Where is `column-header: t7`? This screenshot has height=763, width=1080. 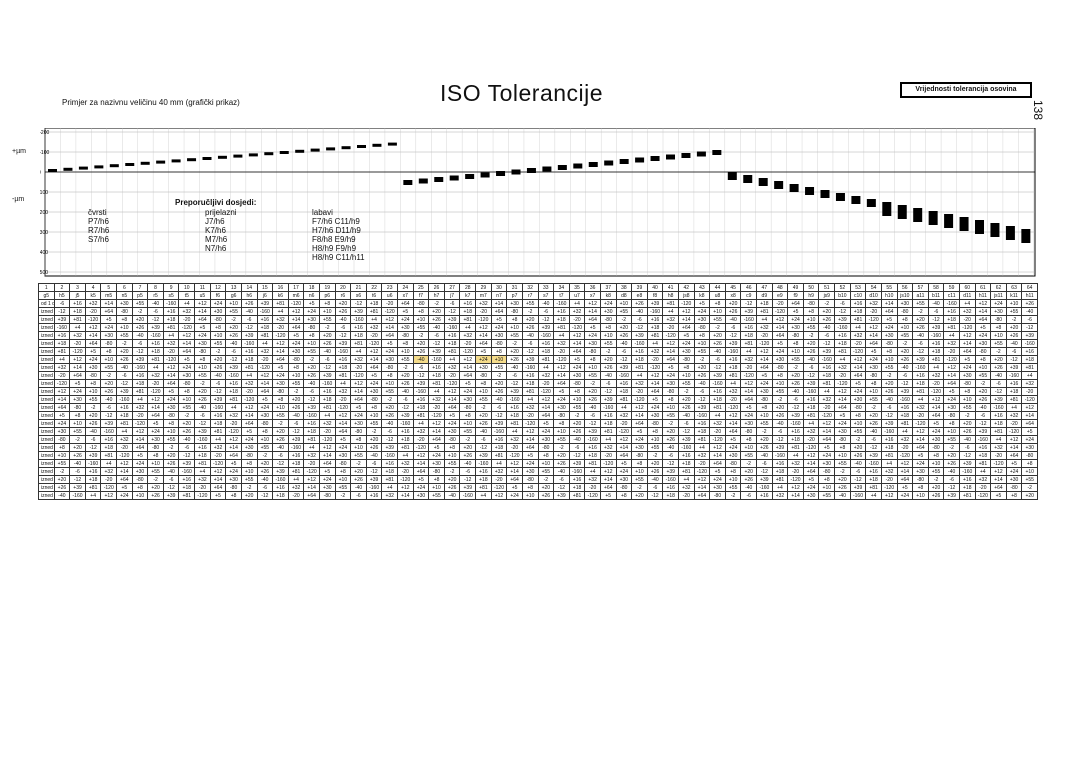
column-header: t7 is located at coordinates (561, 295).